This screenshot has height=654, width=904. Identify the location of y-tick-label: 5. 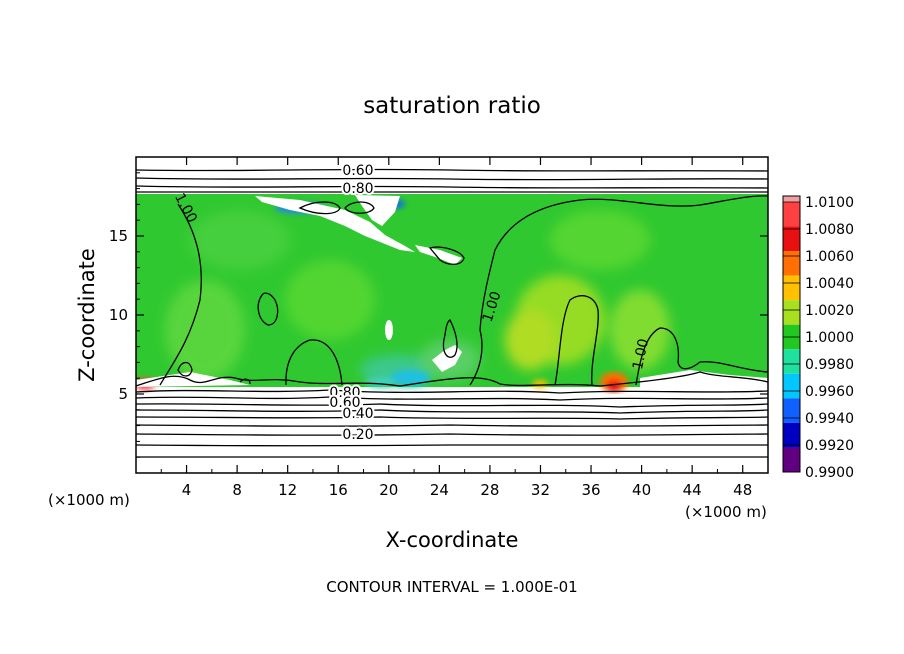
(123, 394).